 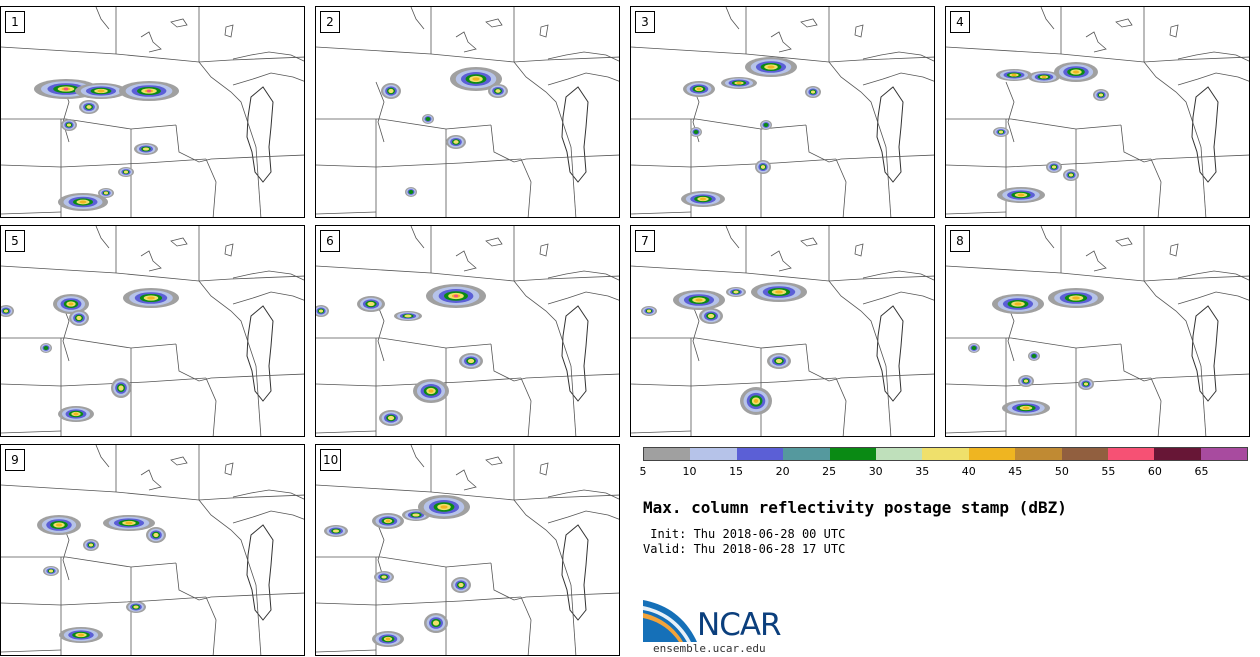 I want to click on ncar-logo-swoosh-icon, so click(x=670, y=621).